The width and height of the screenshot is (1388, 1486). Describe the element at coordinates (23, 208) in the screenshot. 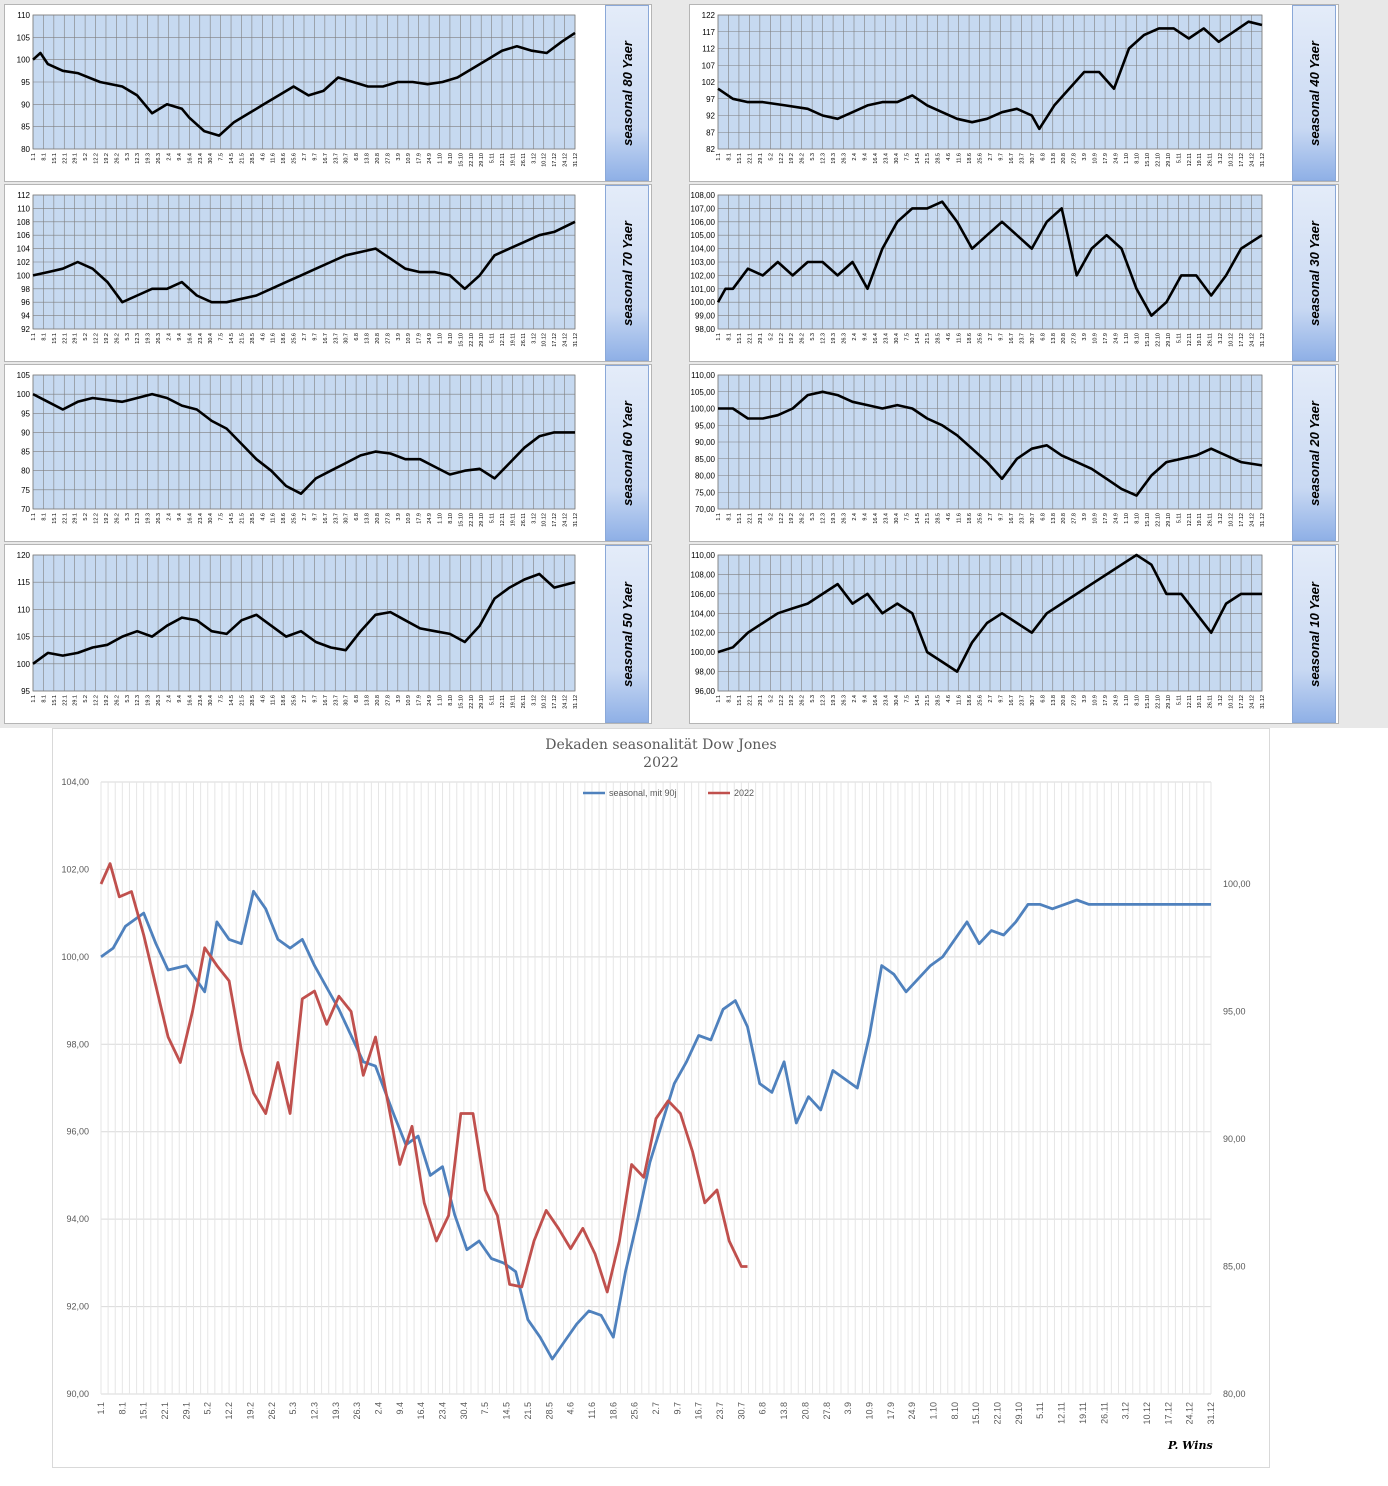

I see `y-tick-label: 110` at that location.